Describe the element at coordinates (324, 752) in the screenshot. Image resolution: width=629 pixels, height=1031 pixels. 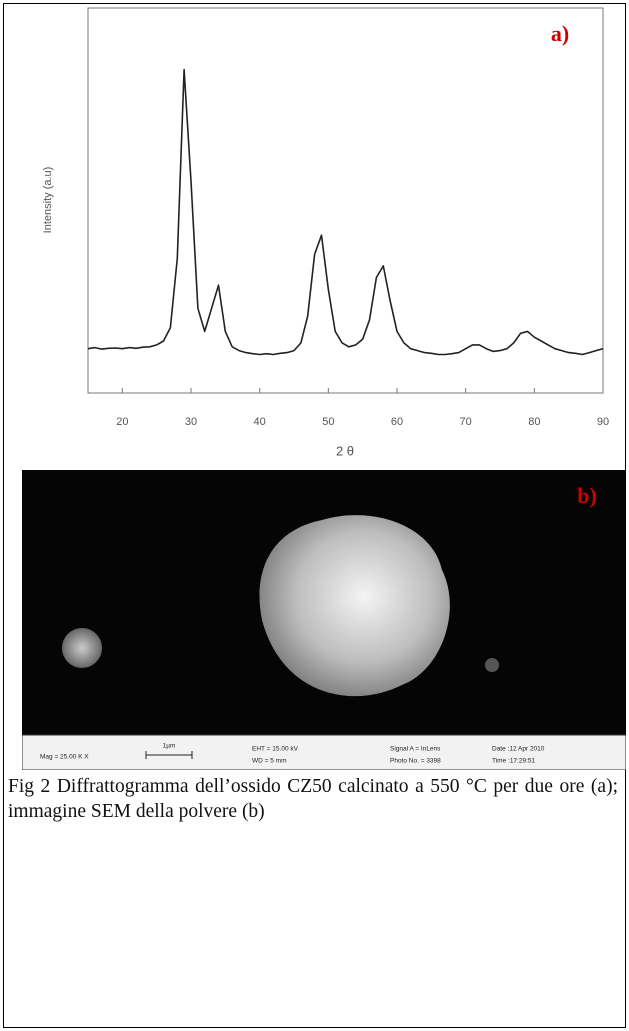
I see `info-bar` at that location.